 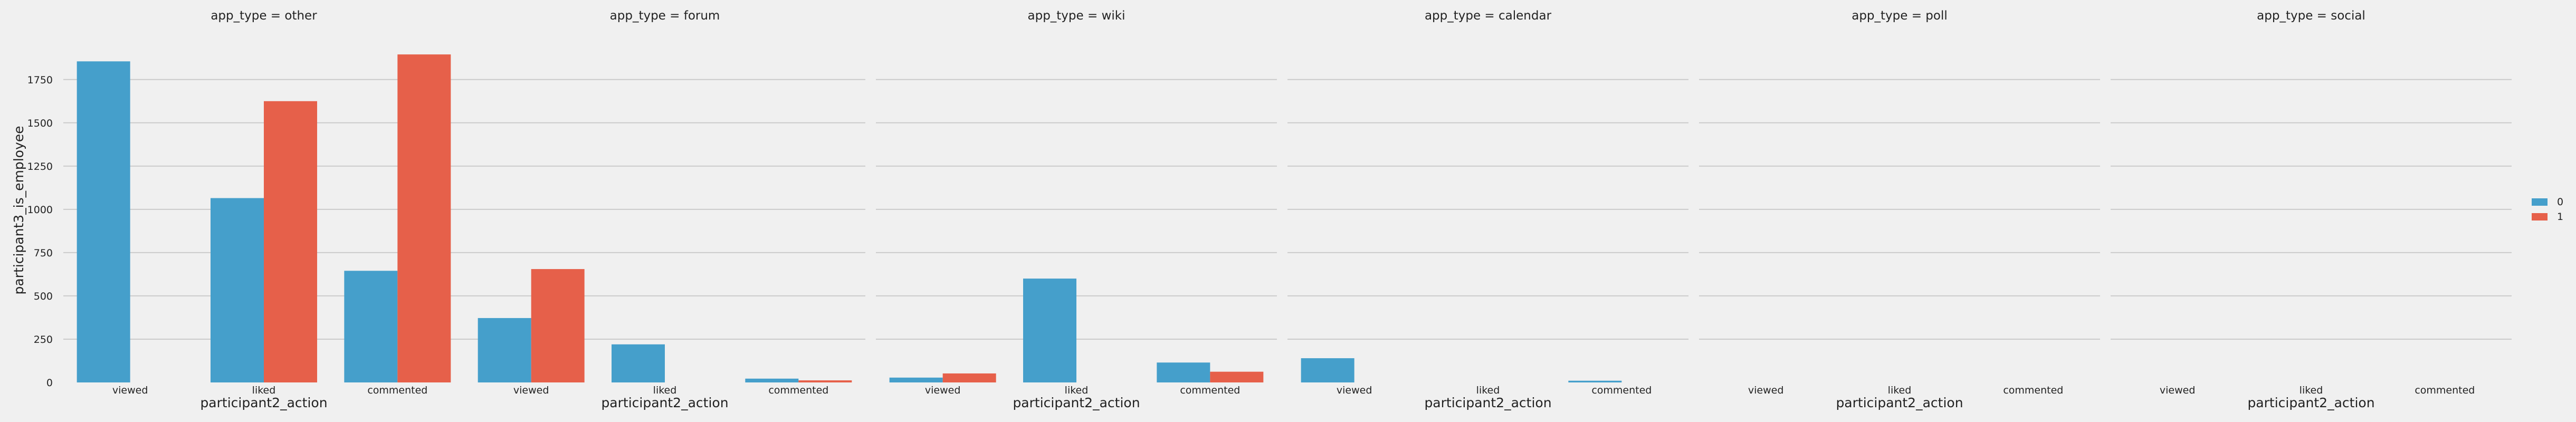 What do you see at coordinates (2560, 217) in the screenshot?
I see `legend-label-1: 1` at bounding box center [2560, 217].